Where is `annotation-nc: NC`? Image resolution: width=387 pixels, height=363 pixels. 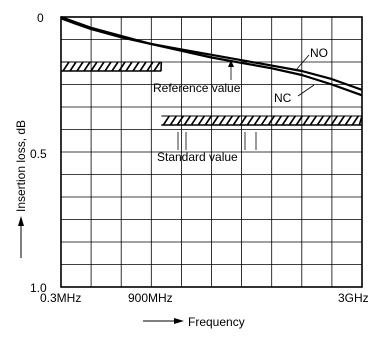
annotation-nc: NC is located at coordinates (283, 98).